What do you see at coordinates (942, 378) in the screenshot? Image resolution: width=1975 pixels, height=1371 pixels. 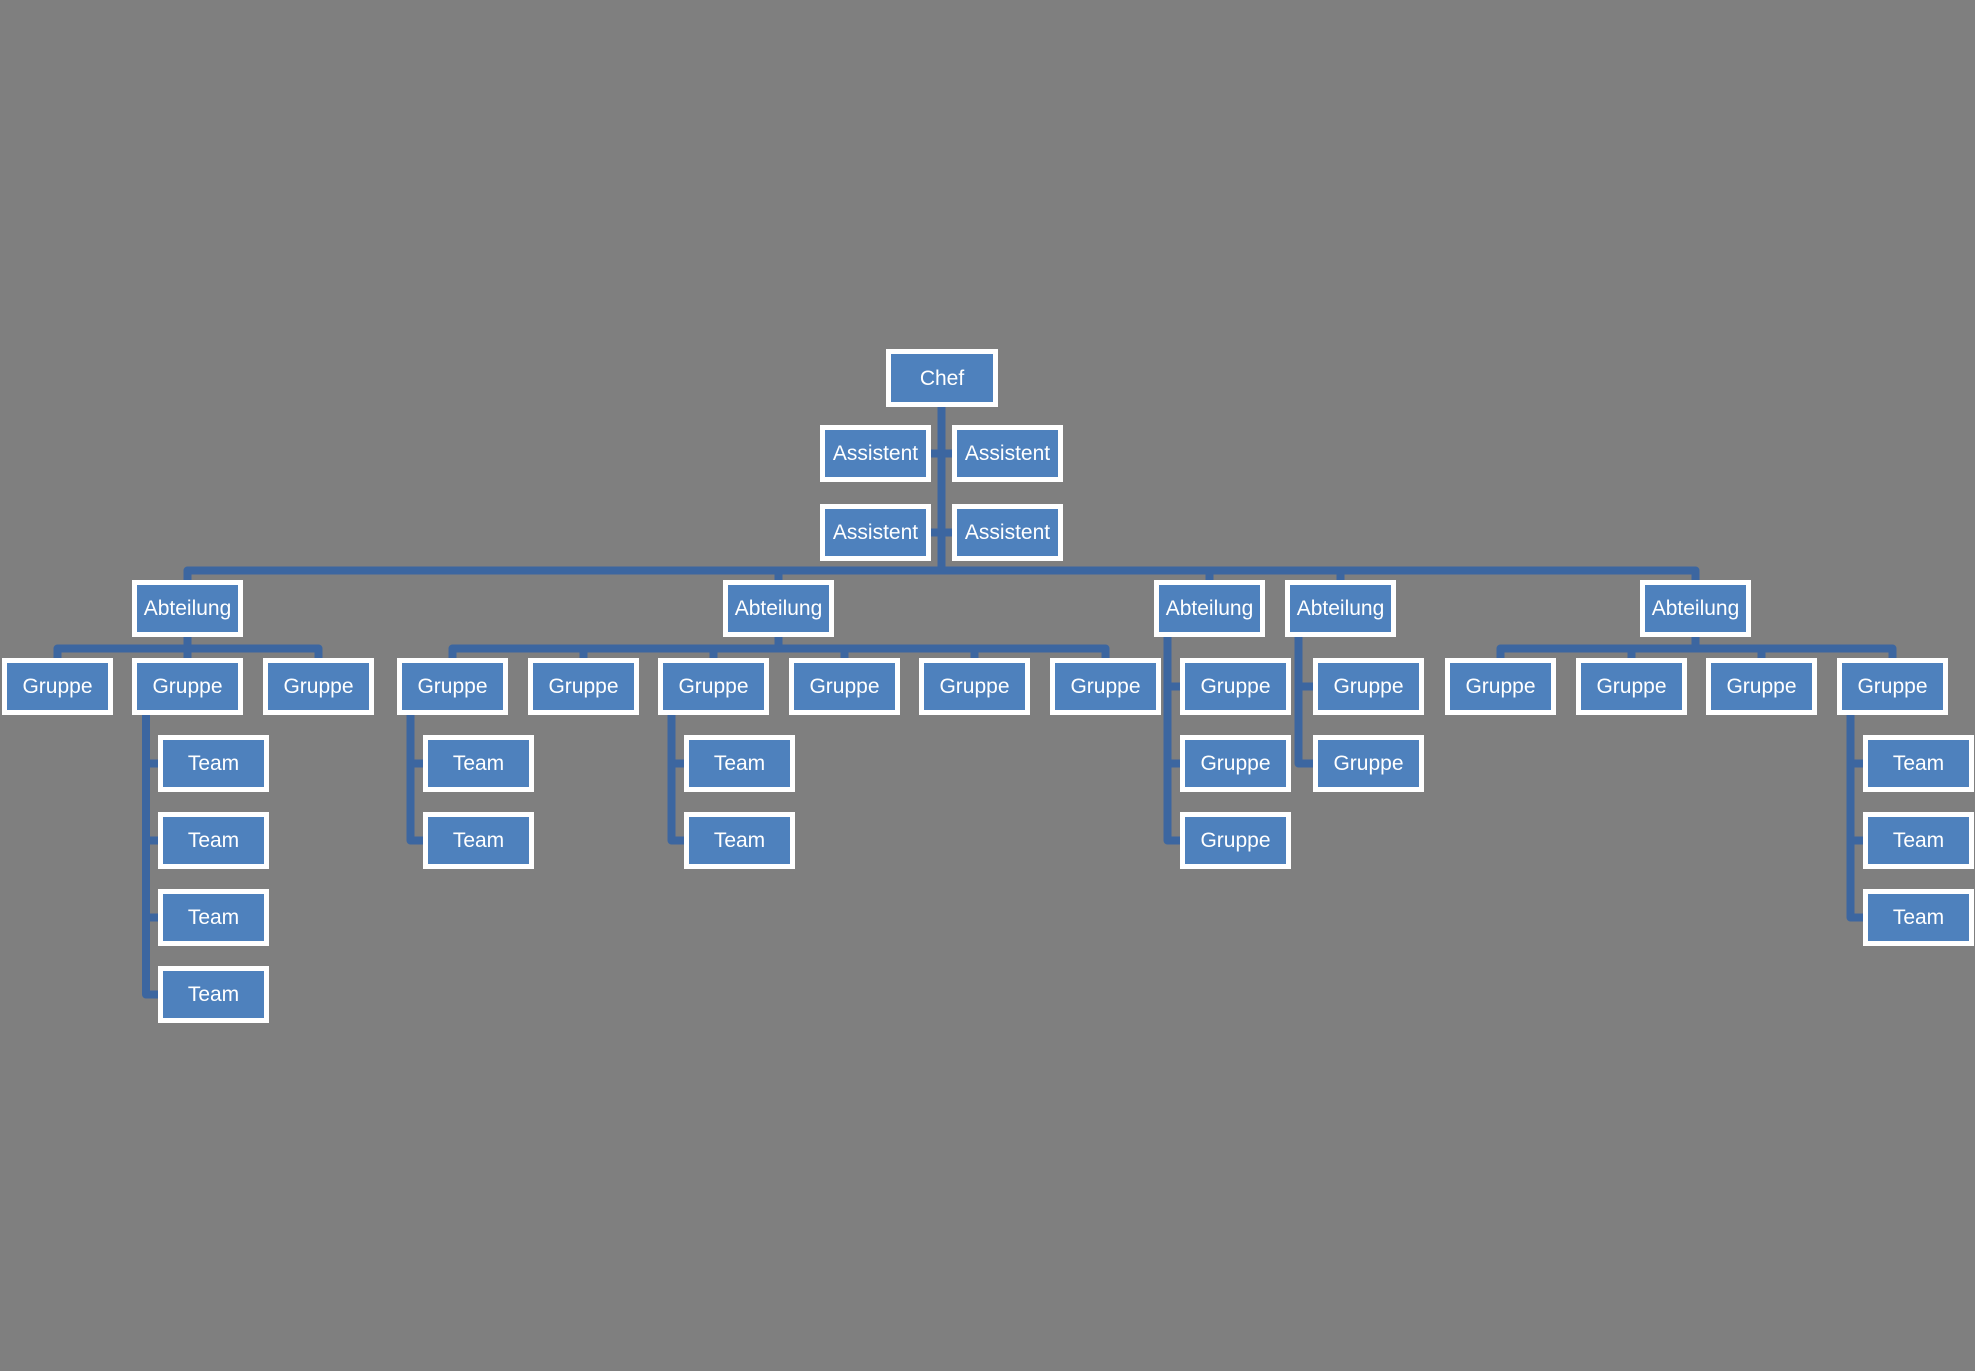 I see `node-chef: Chef` at bounding box center [942, 378].